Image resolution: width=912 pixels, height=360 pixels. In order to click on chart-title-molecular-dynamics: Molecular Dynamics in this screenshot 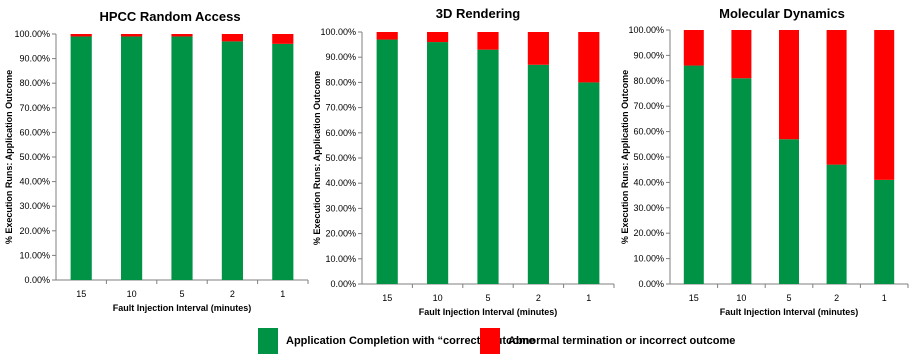, I will do `click(782, 13)`.